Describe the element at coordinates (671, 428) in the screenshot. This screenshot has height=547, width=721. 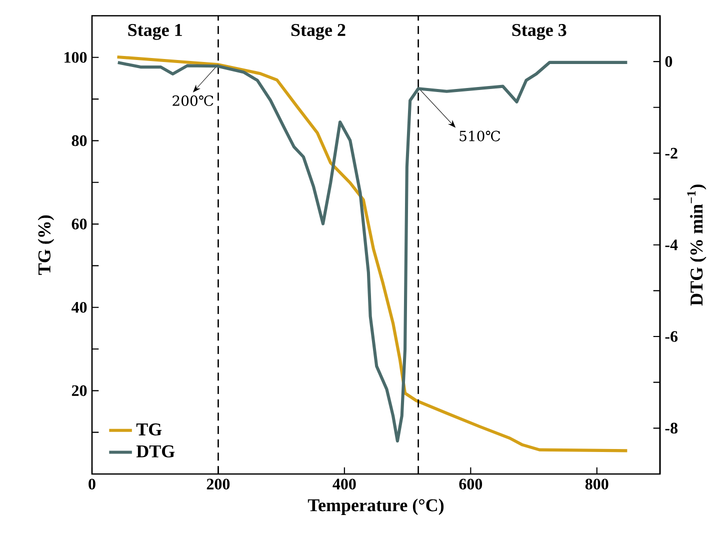
I see `y2-tick-label: -8` at that location.